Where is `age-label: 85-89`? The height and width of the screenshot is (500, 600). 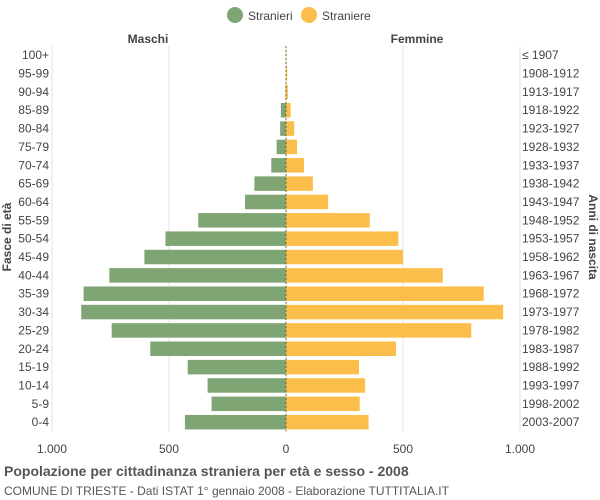 age-label: 85-89 is located at coordinates (33, 110).